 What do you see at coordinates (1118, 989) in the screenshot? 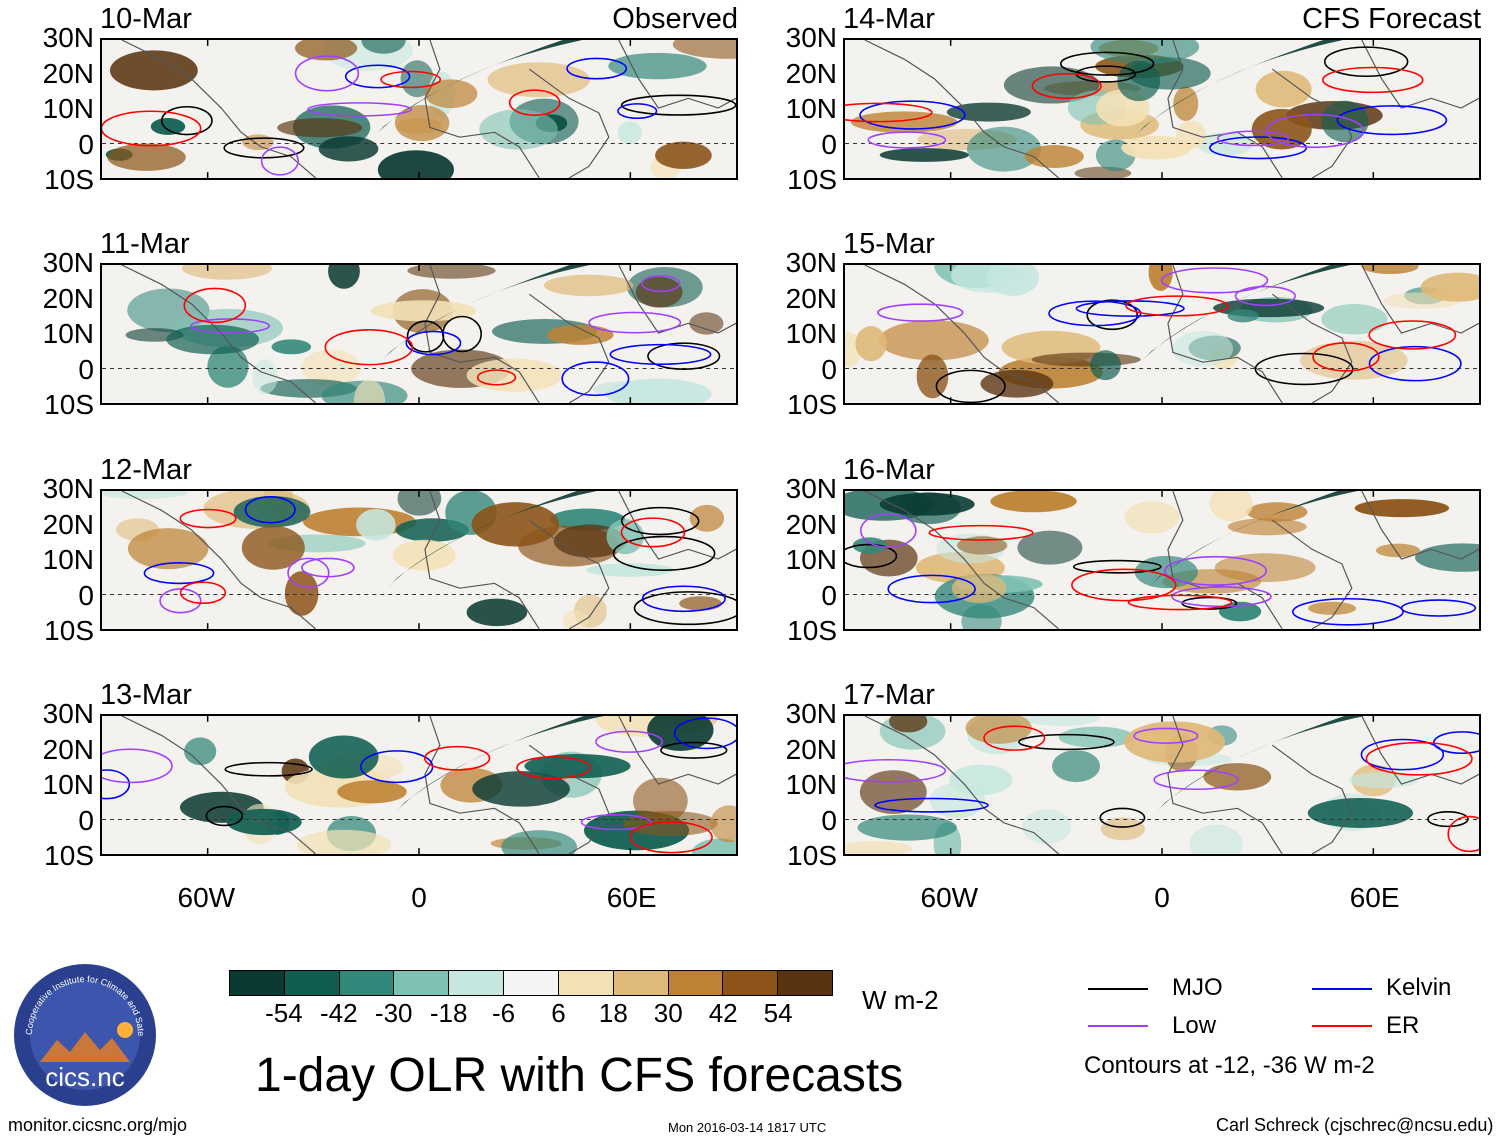
I see `legend-swatch-mjo` at bounding box center [1118, 989].